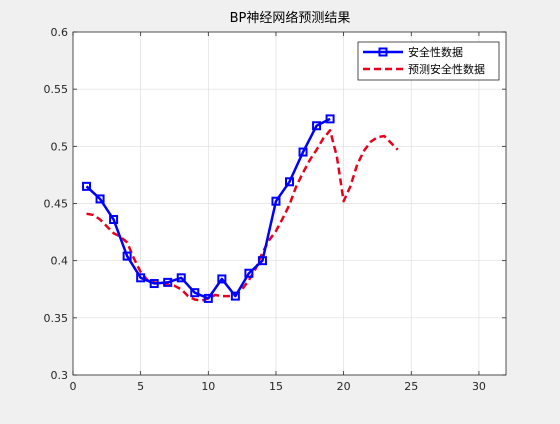  I want to click on y-tick-label: 0.45, so click(56, 204).